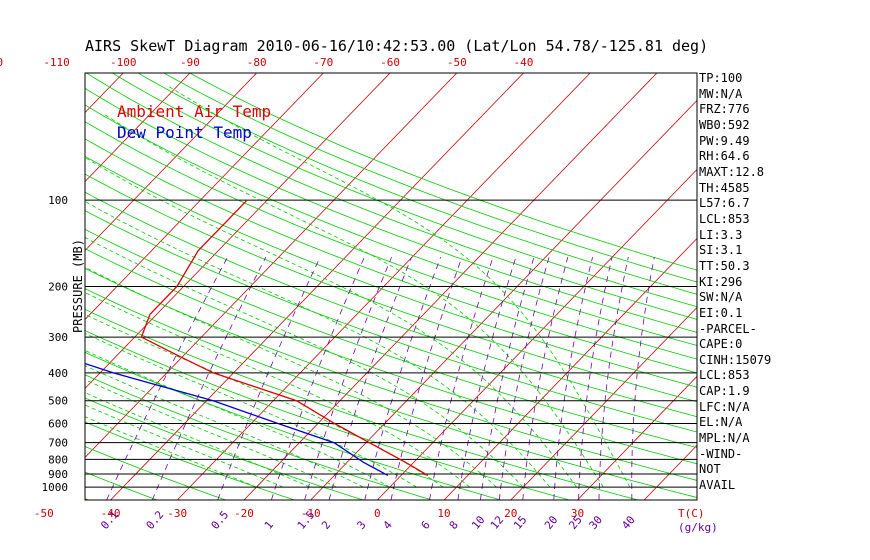 The height and width of the screenshot is (560, 870). I want to click on mixing-ratio-label: 40, so click(628, 522).